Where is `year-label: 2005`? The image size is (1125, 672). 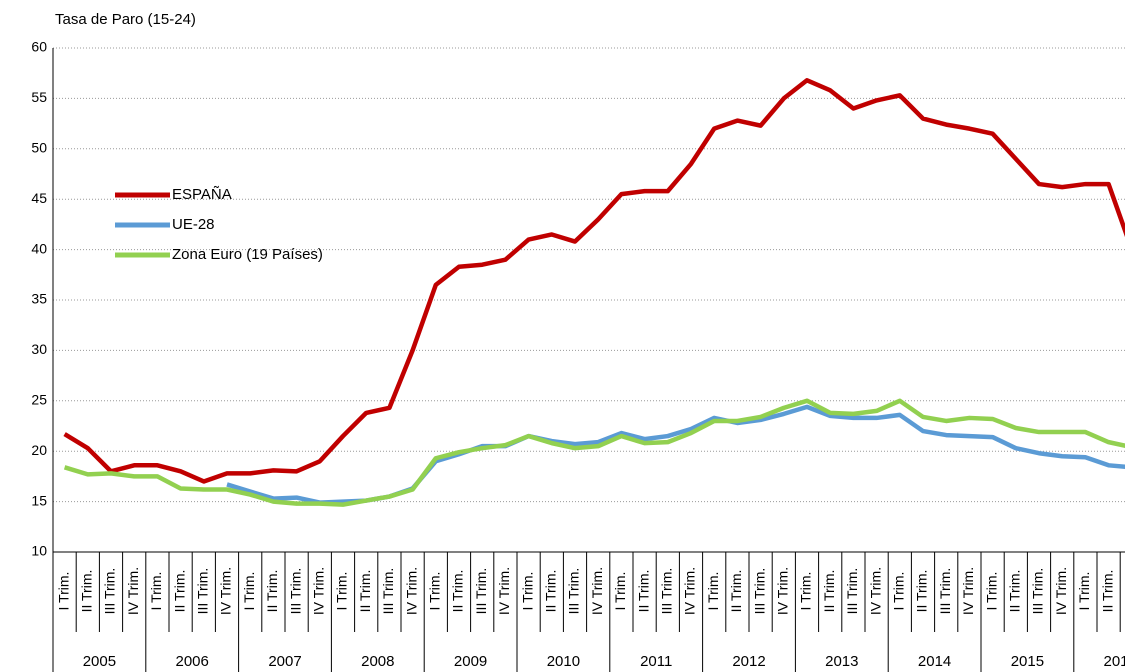
year-label: 2005 is located at coordinates (99, 661).